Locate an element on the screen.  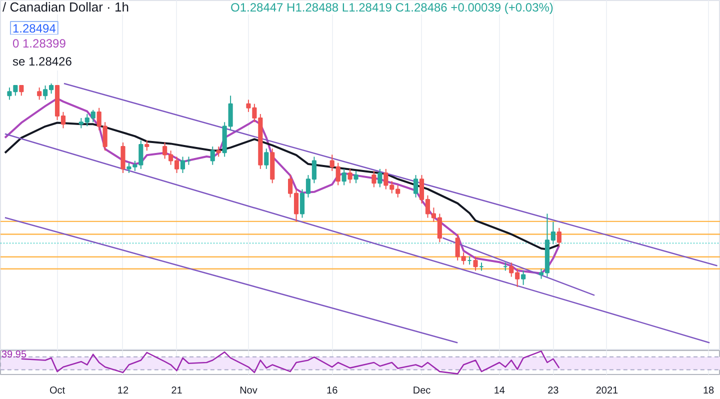
chart-title: / Canadian Dollar · 1h is located at coordinates (65, 7).